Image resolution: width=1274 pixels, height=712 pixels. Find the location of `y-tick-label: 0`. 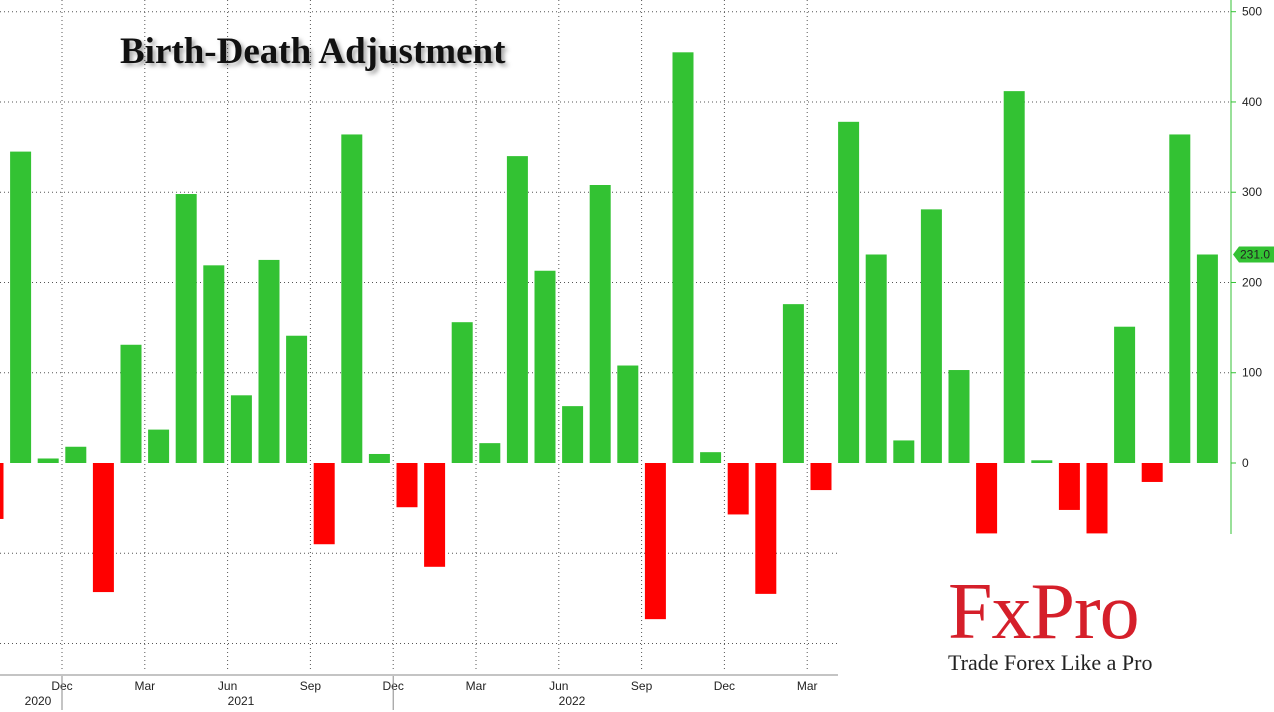

y-tick-label: 0 is located at coordinates (1245, 463).